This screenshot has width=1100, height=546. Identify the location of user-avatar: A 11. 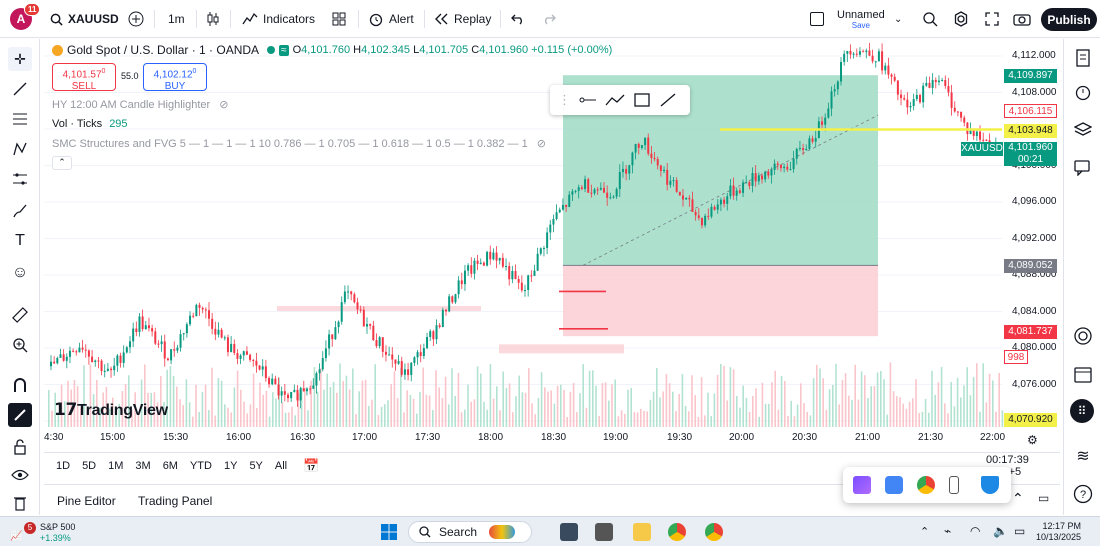
(25, 16).